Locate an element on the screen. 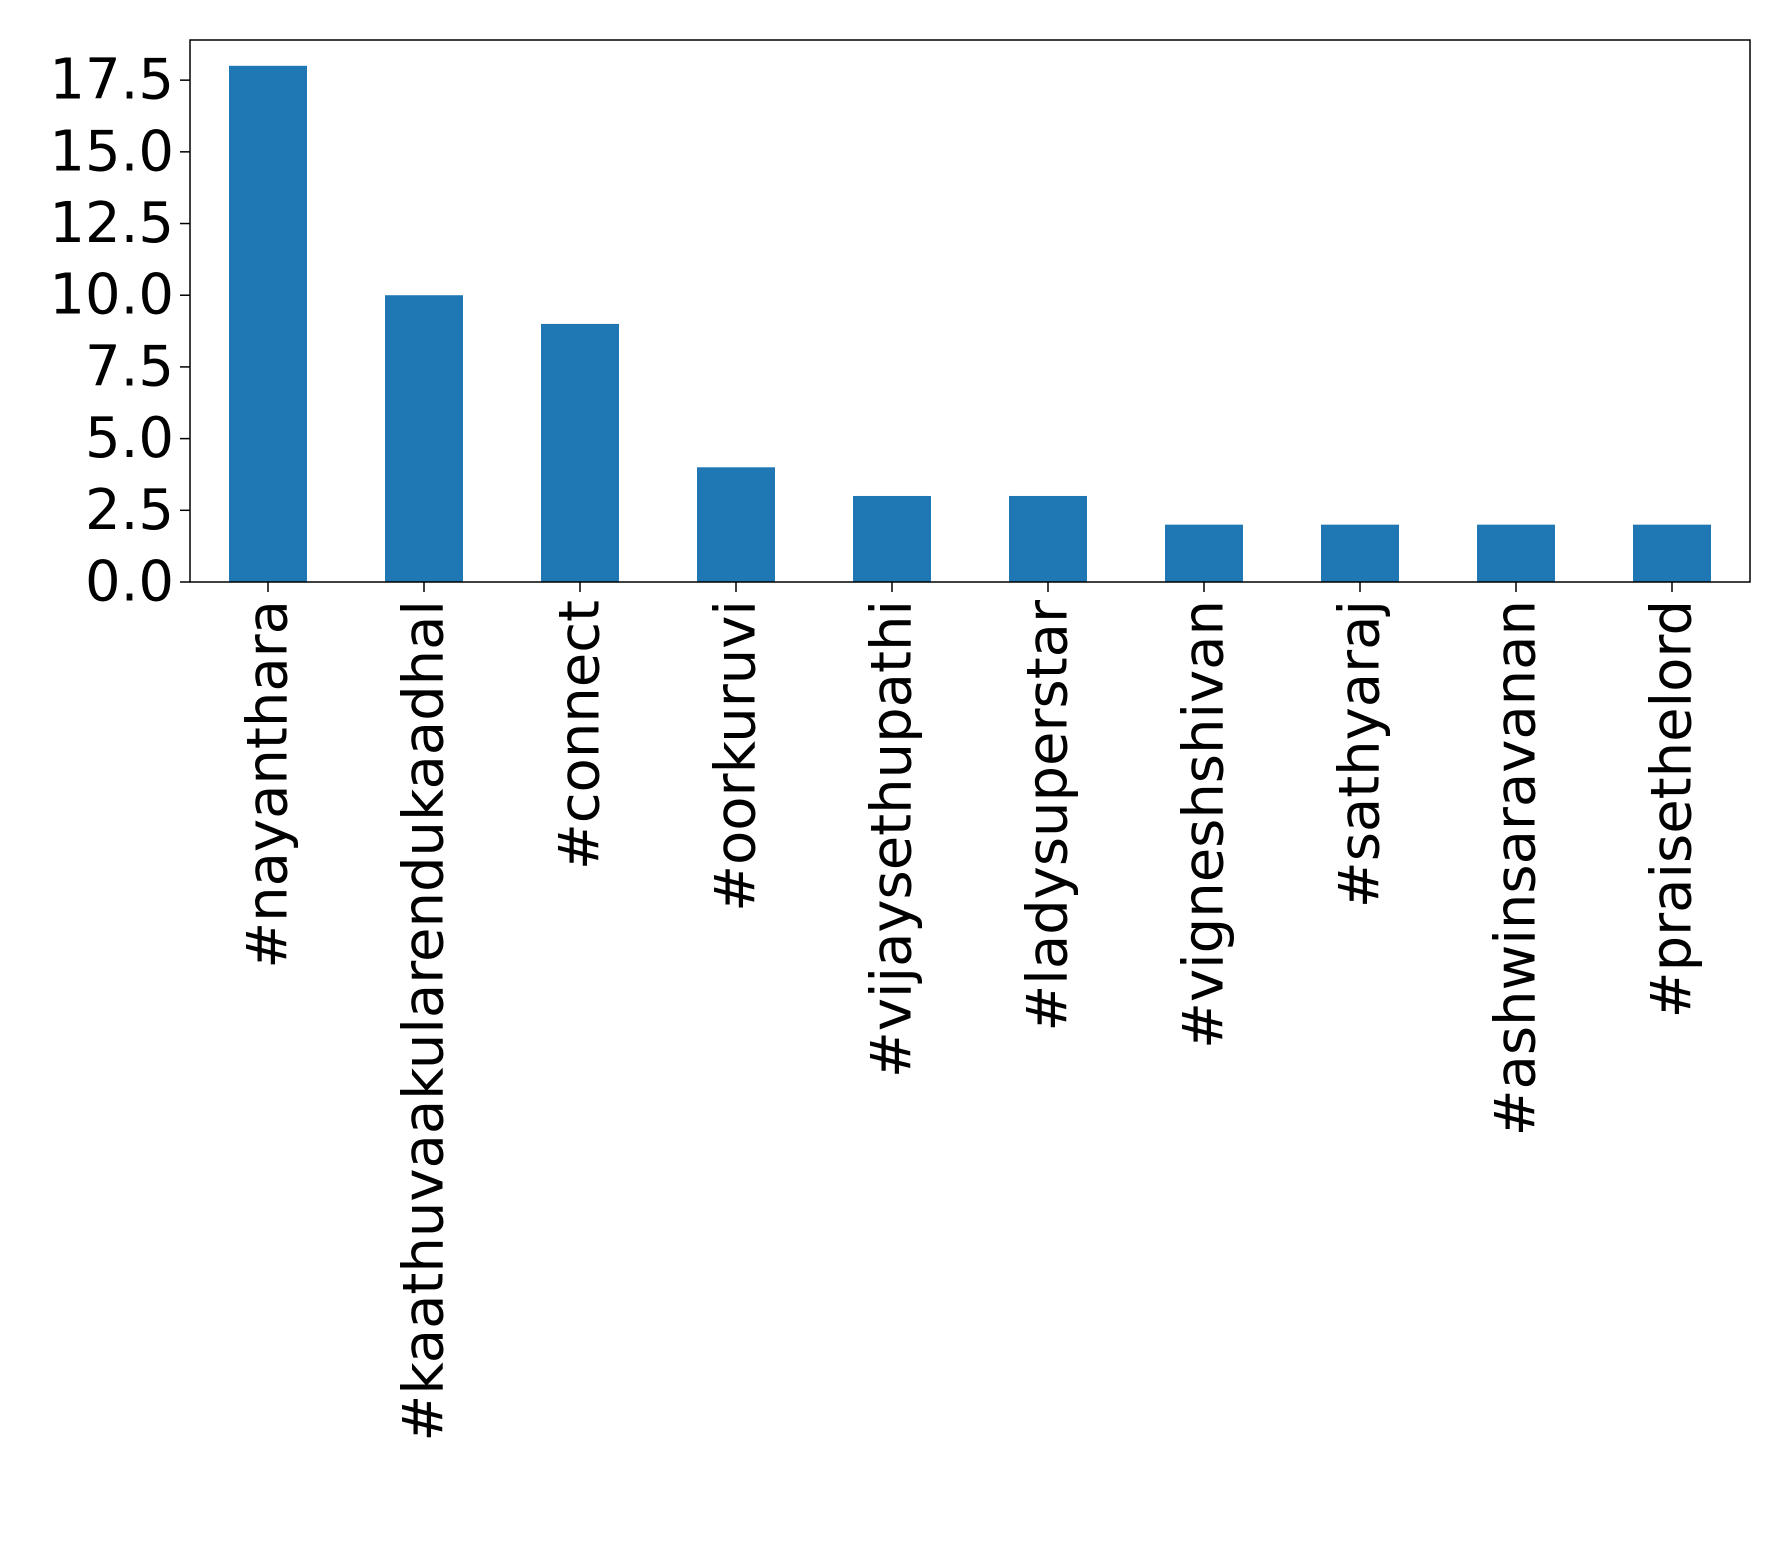  x-tick-label: #oorkuruvi is located at coordinates (736, 756).